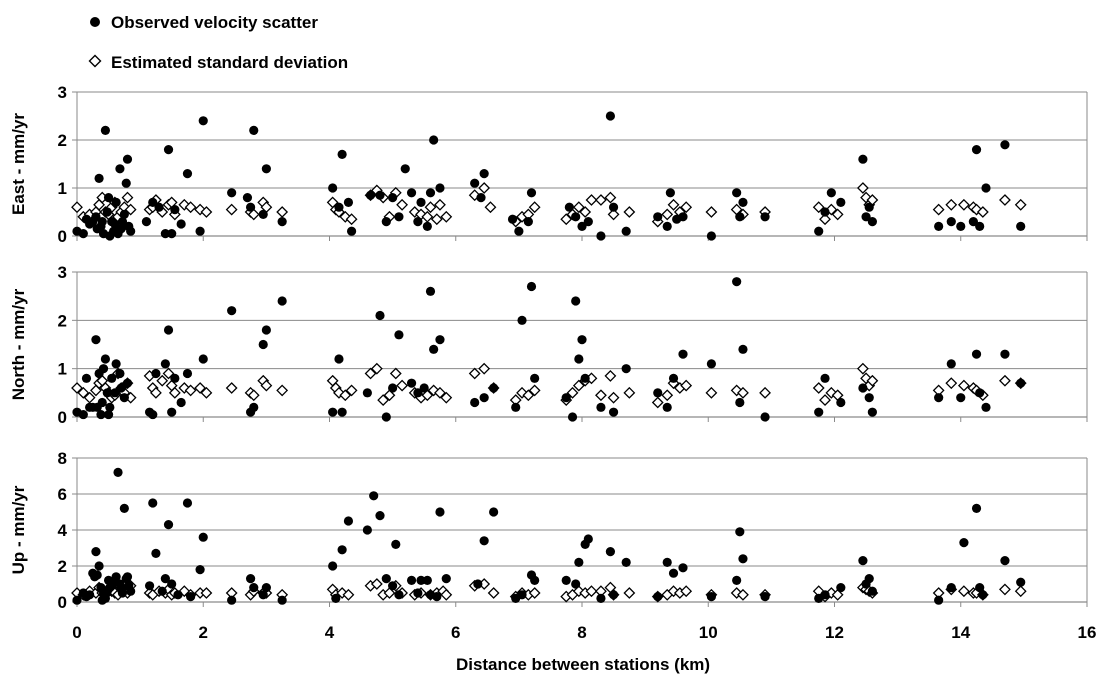 This screenshot has height=680, width=1101. Describe the element at coordinates (62, 92) in the screenshot. I see `y-tick-label: 3` at that location.